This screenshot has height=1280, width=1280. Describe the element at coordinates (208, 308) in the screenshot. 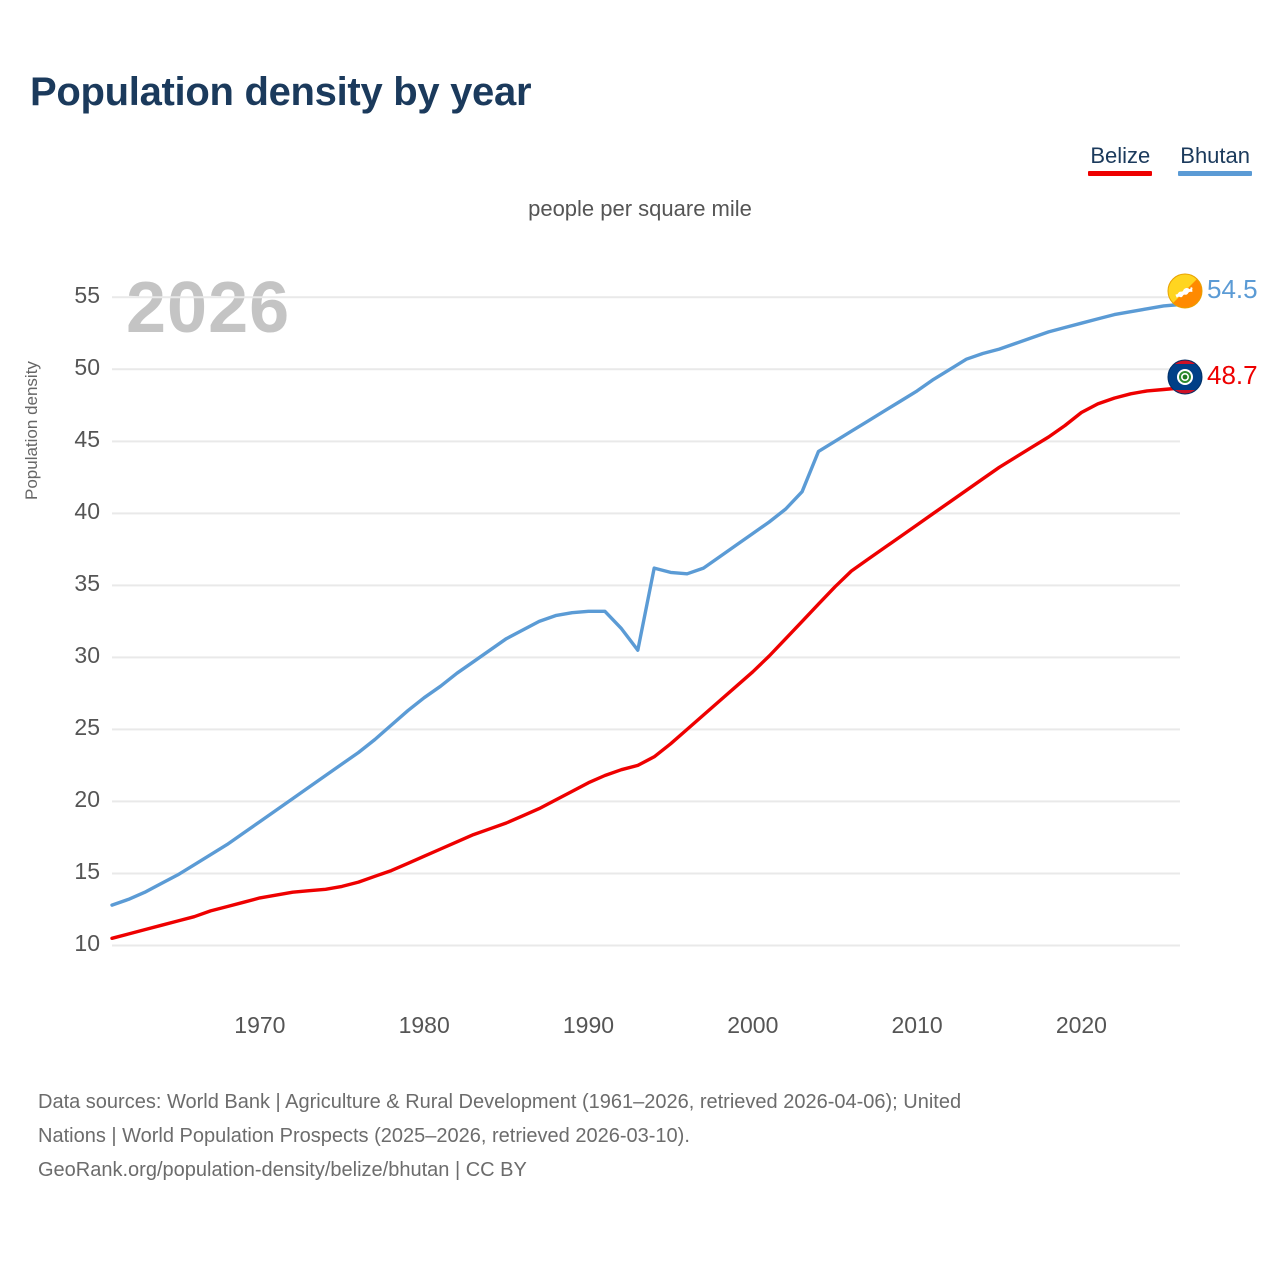

I see `year-watermark: 2026` at that location.